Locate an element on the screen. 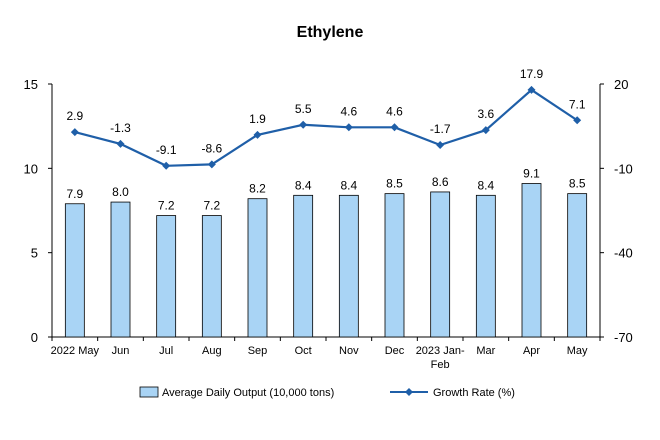  x-tick-label: 2022 May is located at coordinates (75, 351).